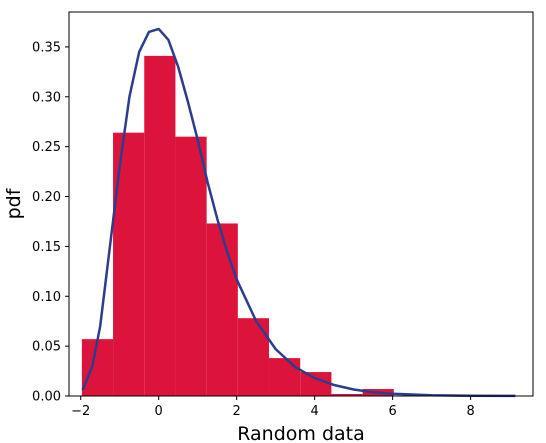  What do you see at coordinates (46, 47) in the screenshot?
I see `y-tick-label: 0.35` at bounding box center [46, 47].